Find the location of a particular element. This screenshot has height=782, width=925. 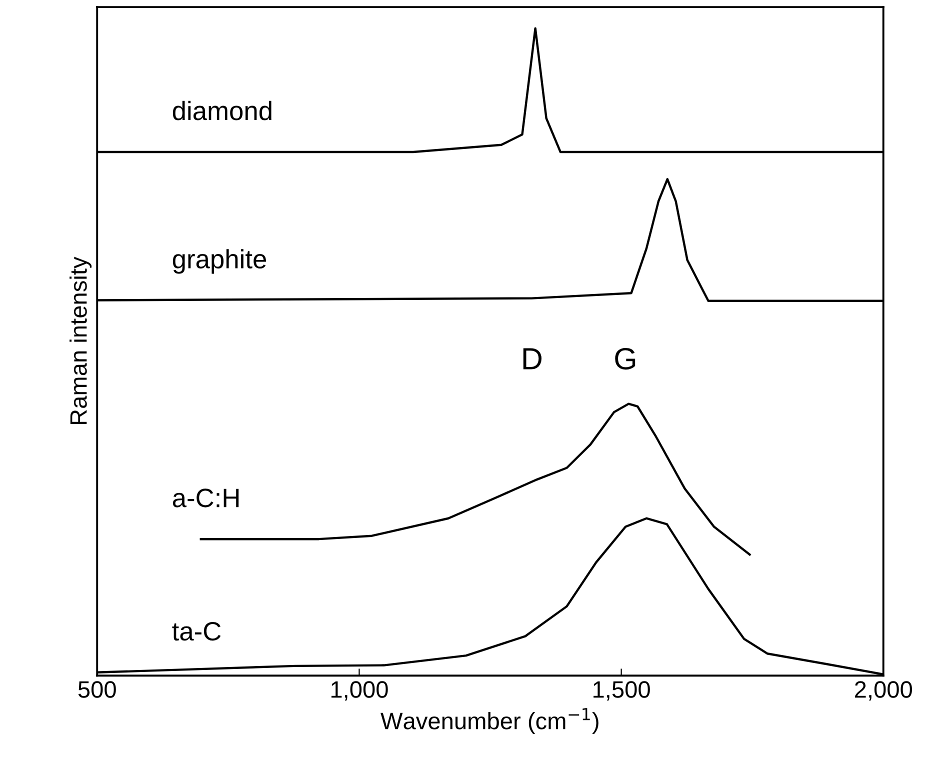

series-label: graphite is located at coordinates (219, 261).